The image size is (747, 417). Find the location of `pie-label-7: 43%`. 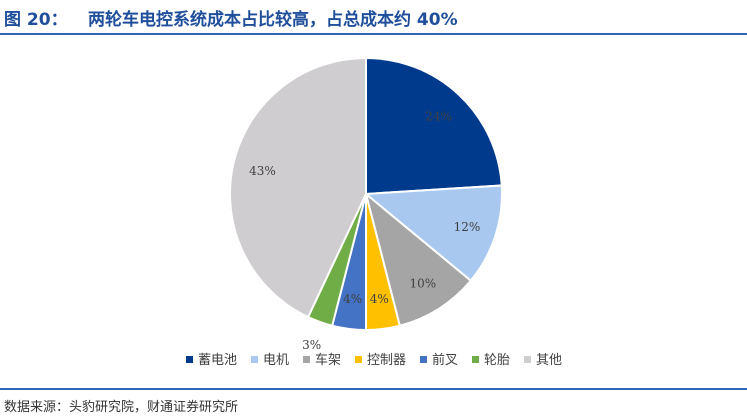

pie-label-7: 43% is located at coordinates (262, 171).